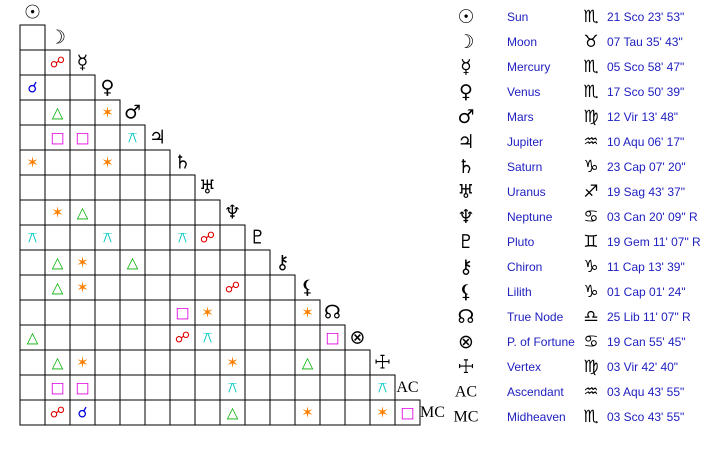 This screenshot has width=705, height=450. I want to click on planet-name: Uranus, so click(526, 192).